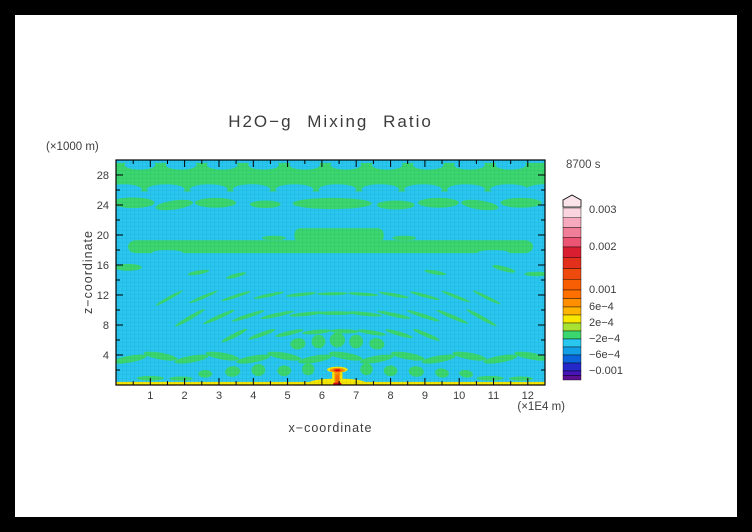 The width and height of the screenshot is (752, 532). I want to click on svg-text: 2, so click(185, 396).